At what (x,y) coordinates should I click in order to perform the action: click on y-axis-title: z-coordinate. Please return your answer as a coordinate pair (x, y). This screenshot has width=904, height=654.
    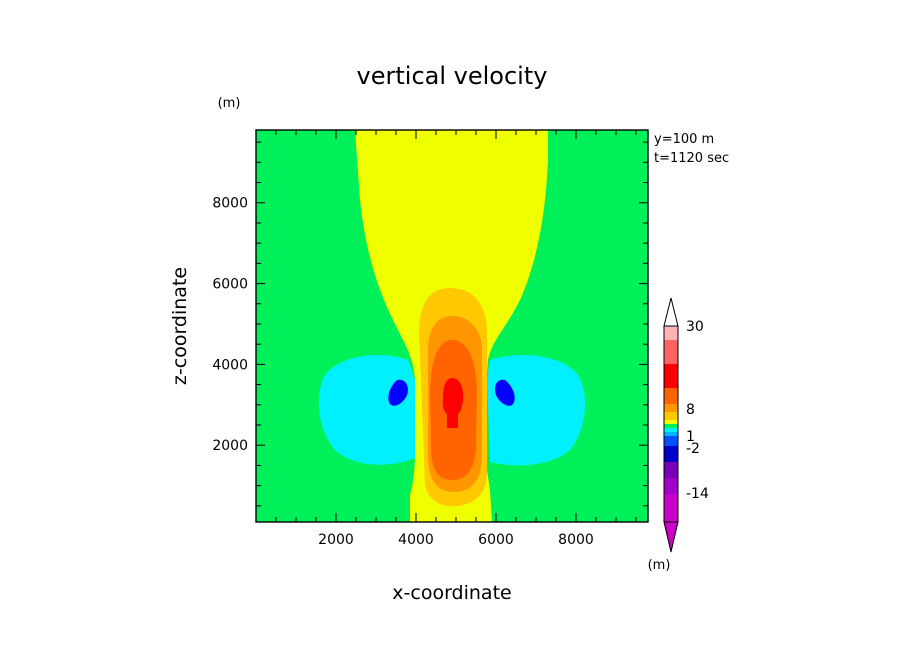
    Looking at the image, I should click on (180, 326).